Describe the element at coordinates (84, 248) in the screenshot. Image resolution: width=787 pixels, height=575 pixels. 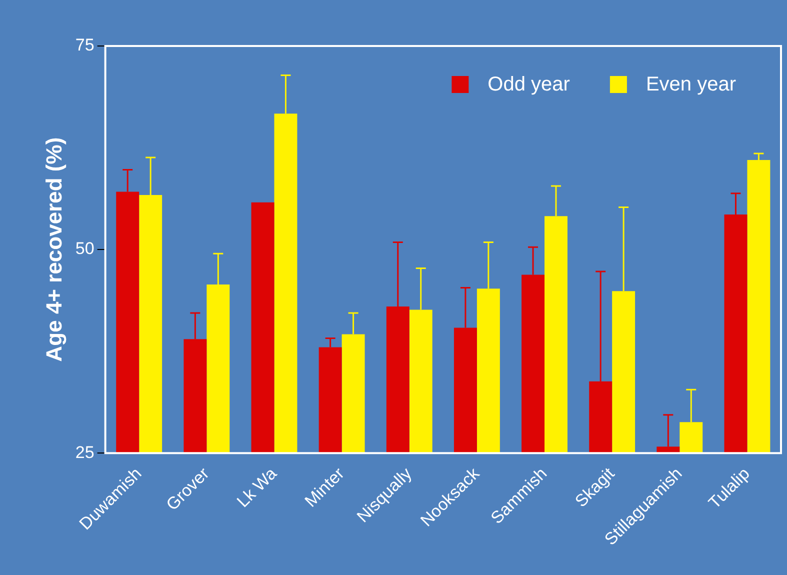
I see `y-tick-label: 50` at that location.